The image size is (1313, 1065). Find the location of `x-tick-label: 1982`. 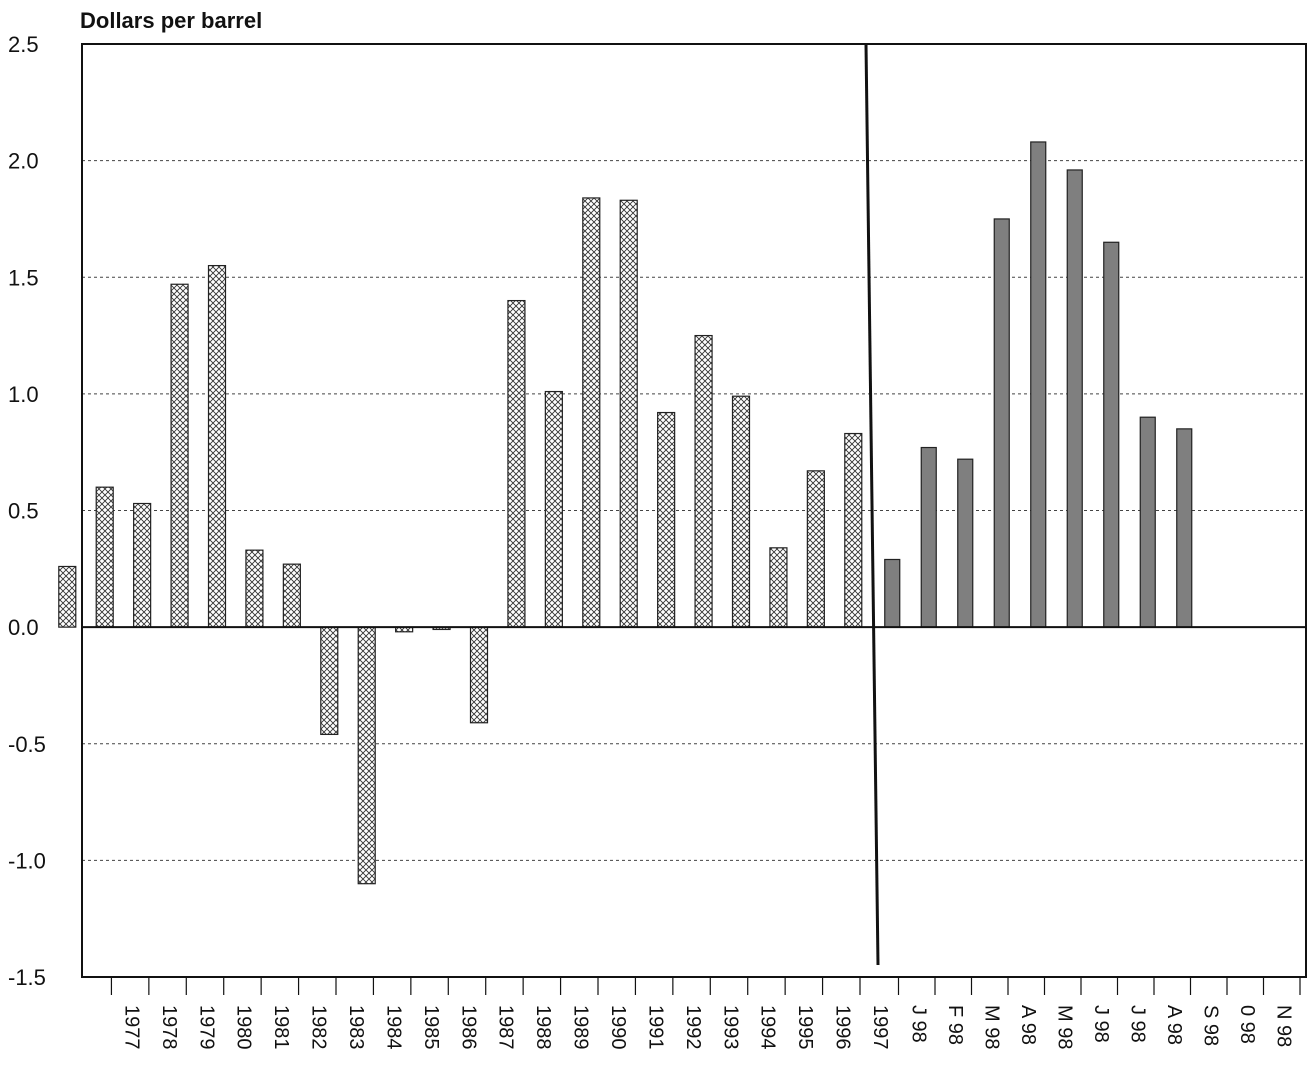

x-tick-label: 1982 is located at coordinates (319, 1027).